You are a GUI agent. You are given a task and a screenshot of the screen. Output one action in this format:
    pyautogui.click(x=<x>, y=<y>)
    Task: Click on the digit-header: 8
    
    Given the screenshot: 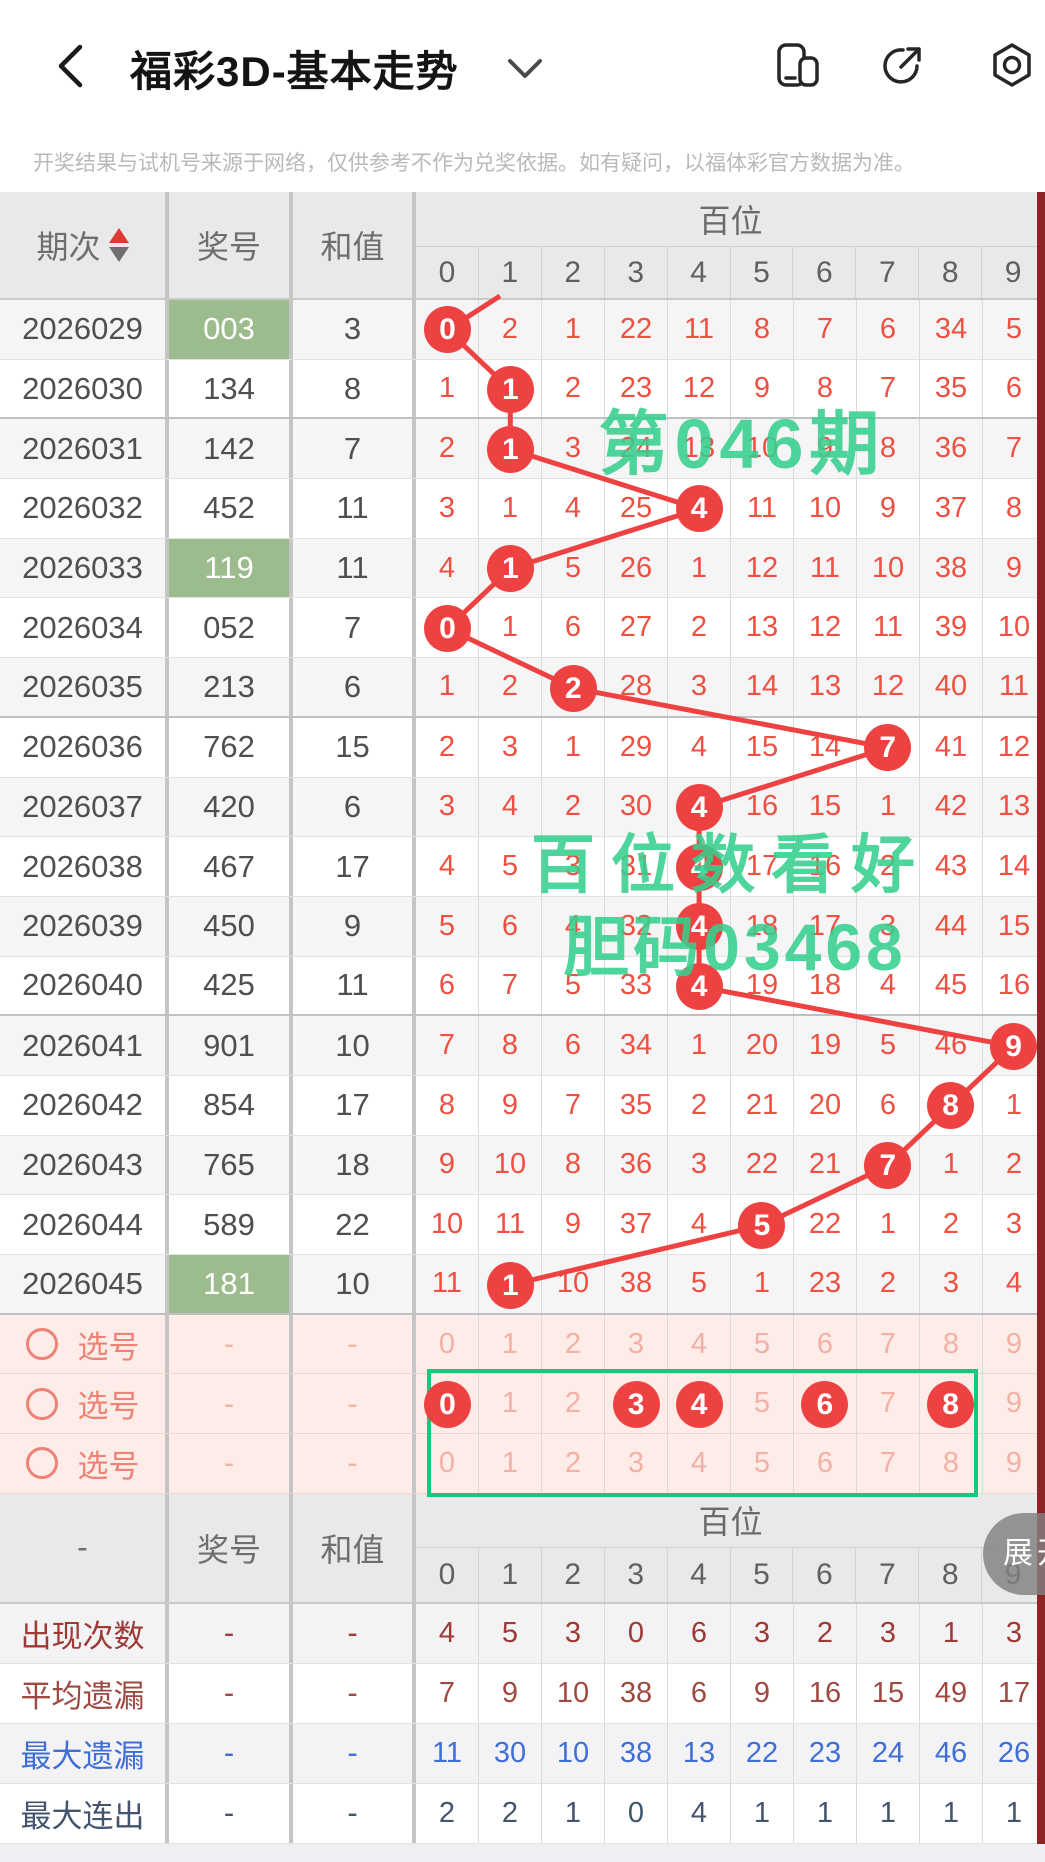 What is the action you would take?
    pyautogui.click(x=951, y=272)
    